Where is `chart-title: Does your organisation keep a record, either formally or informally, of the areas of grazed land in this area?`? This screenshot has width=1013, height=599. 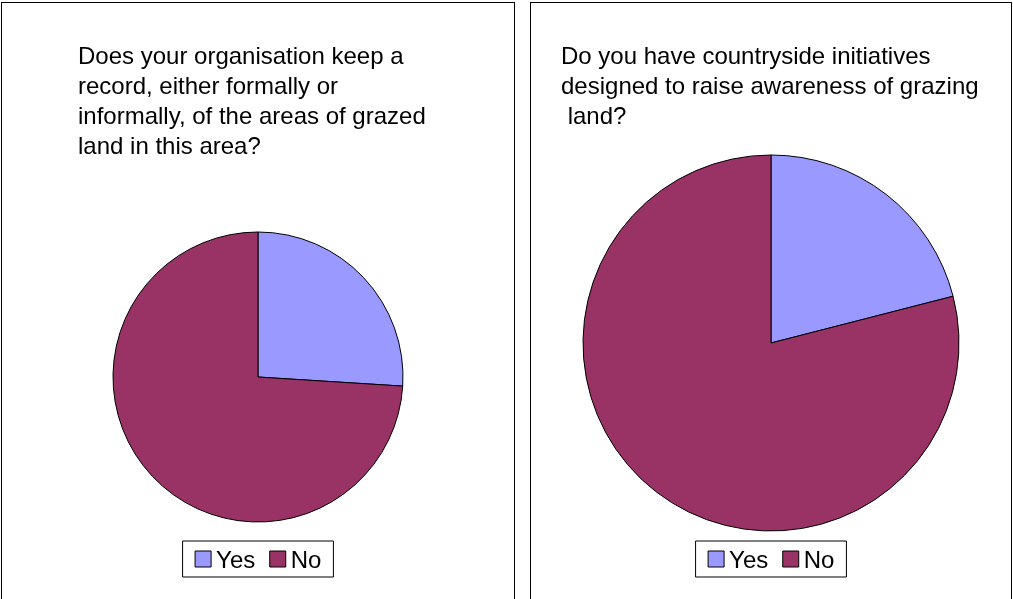
chart-title: Does your organisation keep a record, either formally or informally, of the areas of grazed land in this area? is located at coordinates (255, 100).